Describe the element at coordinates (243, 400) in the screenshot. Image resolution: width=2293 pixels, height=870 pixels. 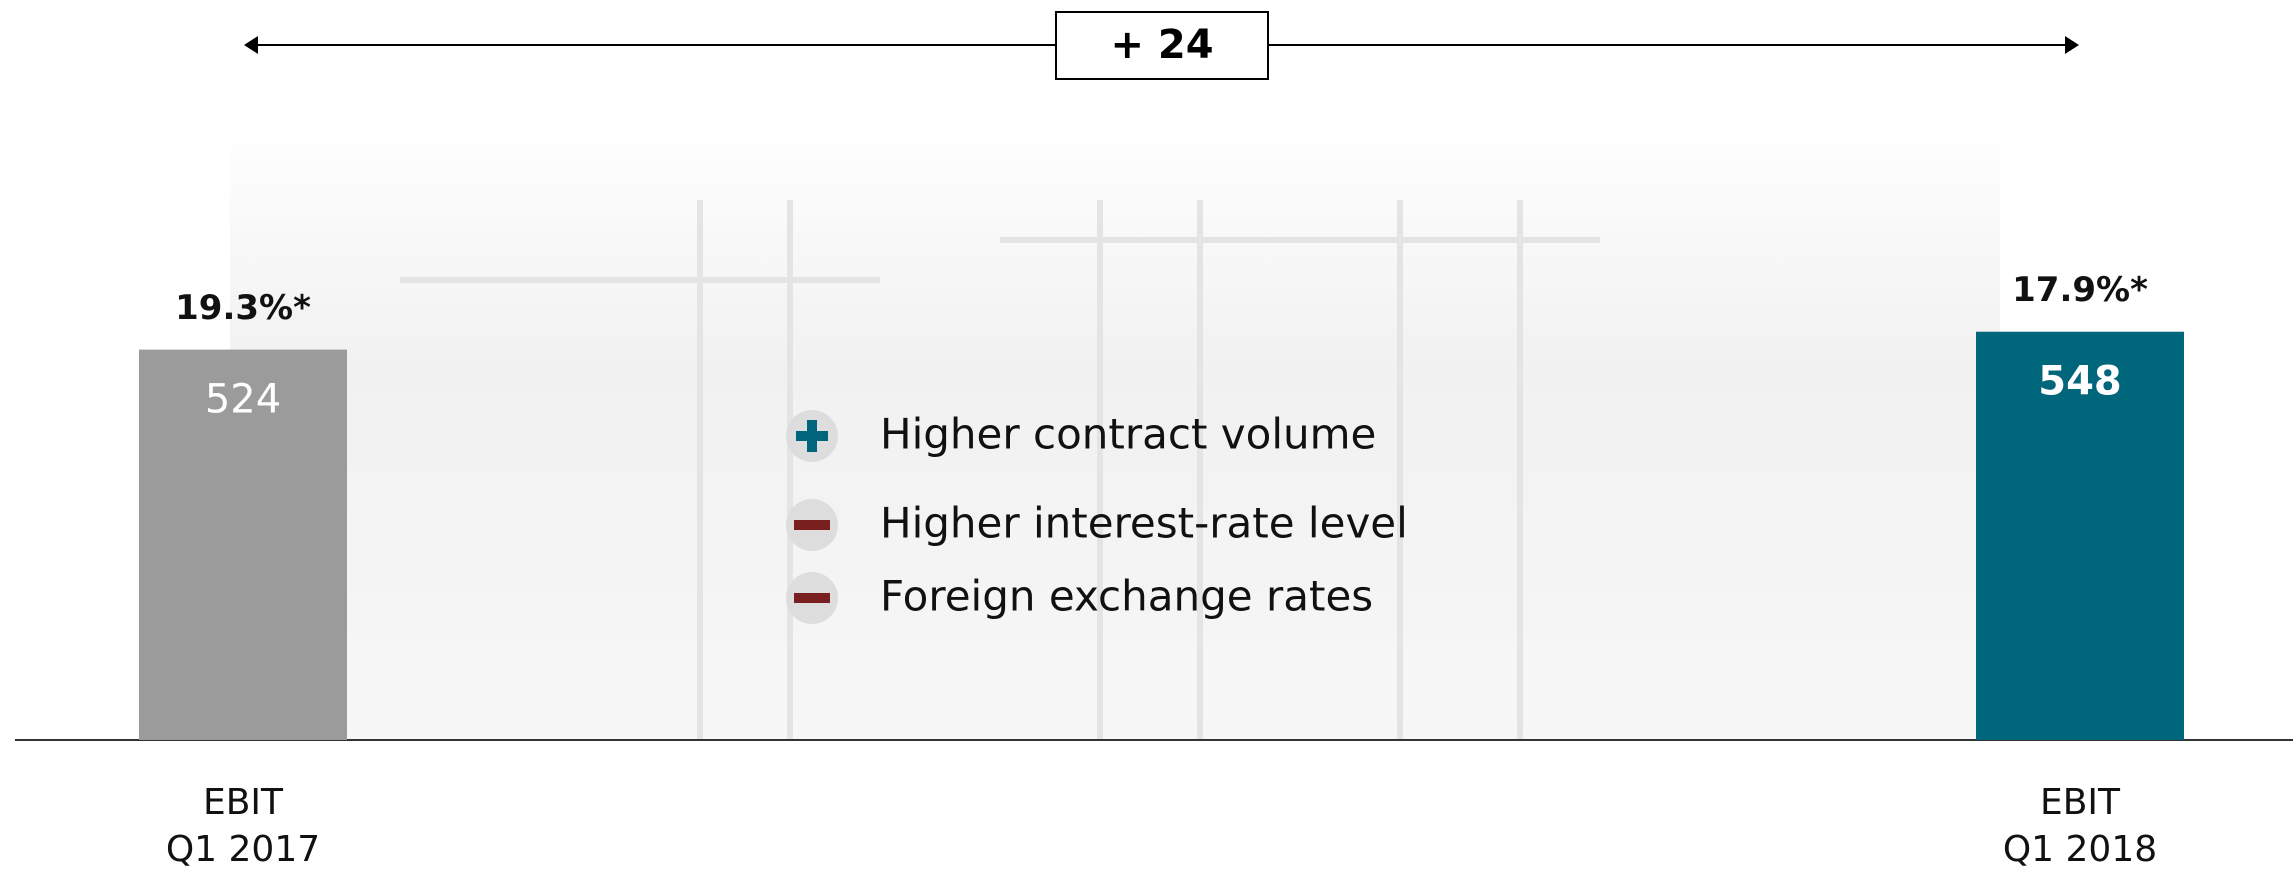
I see `value-label: 524` at that location.